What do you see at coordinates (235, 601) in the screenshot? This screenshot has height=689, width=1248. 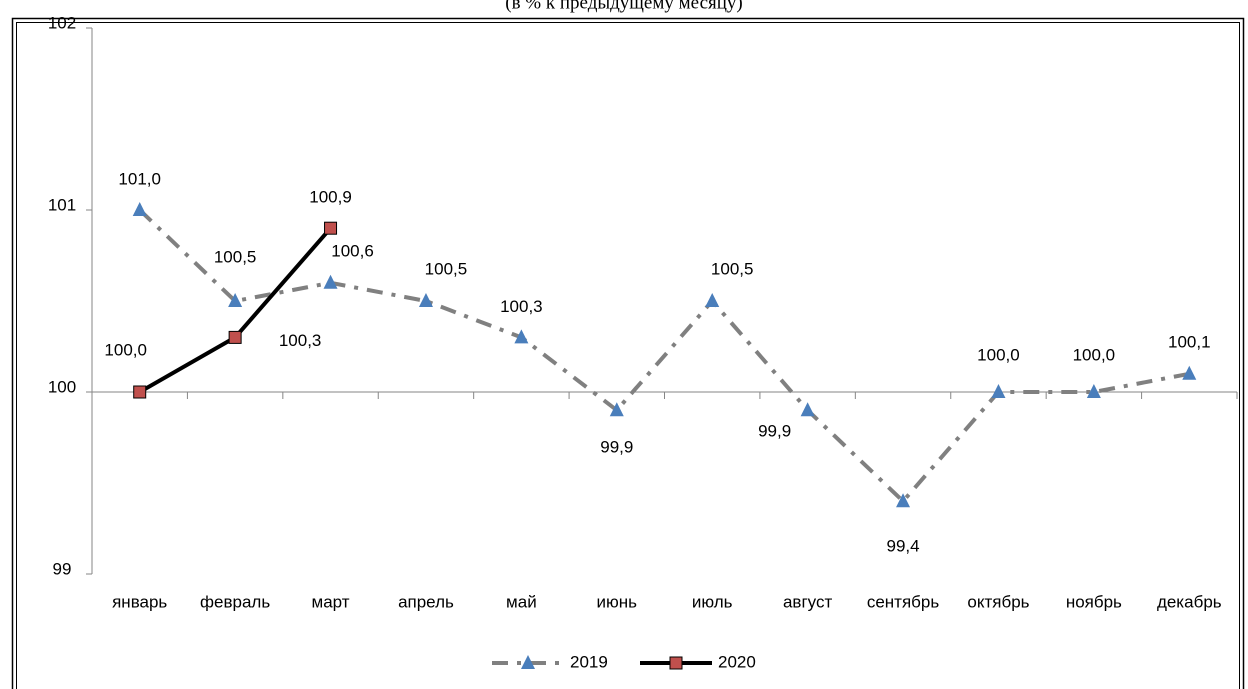 I see `x-tick-label: февраль` at bounding box center [235, 601].